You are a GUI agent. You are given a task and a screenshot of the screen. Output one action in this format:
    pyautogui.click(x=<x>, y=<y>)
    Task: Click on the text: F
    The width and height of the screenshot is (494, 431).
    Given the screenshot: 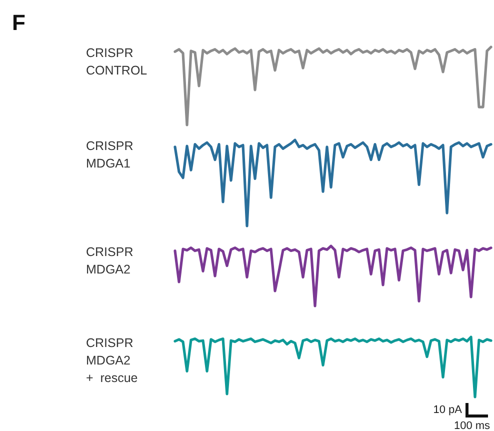 What is the action you would take?
    pyautogui.click(x=19, y=22)
    